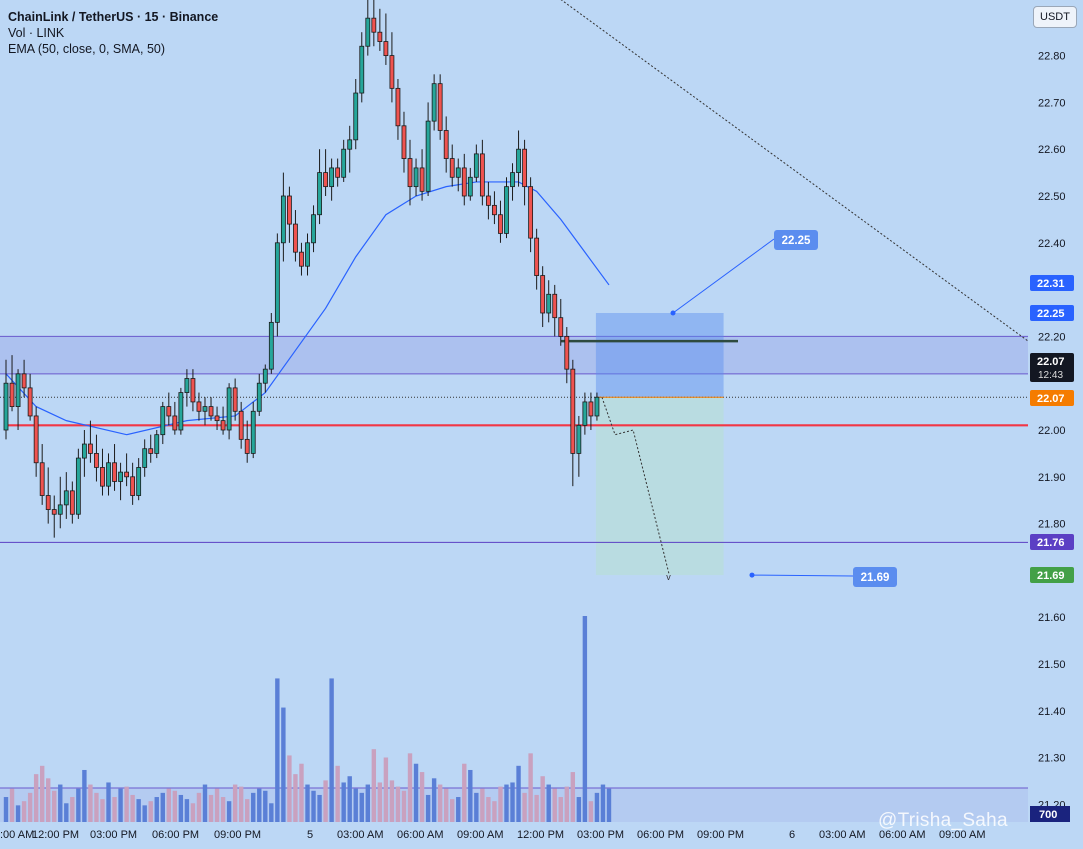 This screenshot has width=1083, height=849. What do you see at coordinates (1052, 103) in the screenshot?
I see `price-tick-label: 22.70` at bounding box center [1052, 103].